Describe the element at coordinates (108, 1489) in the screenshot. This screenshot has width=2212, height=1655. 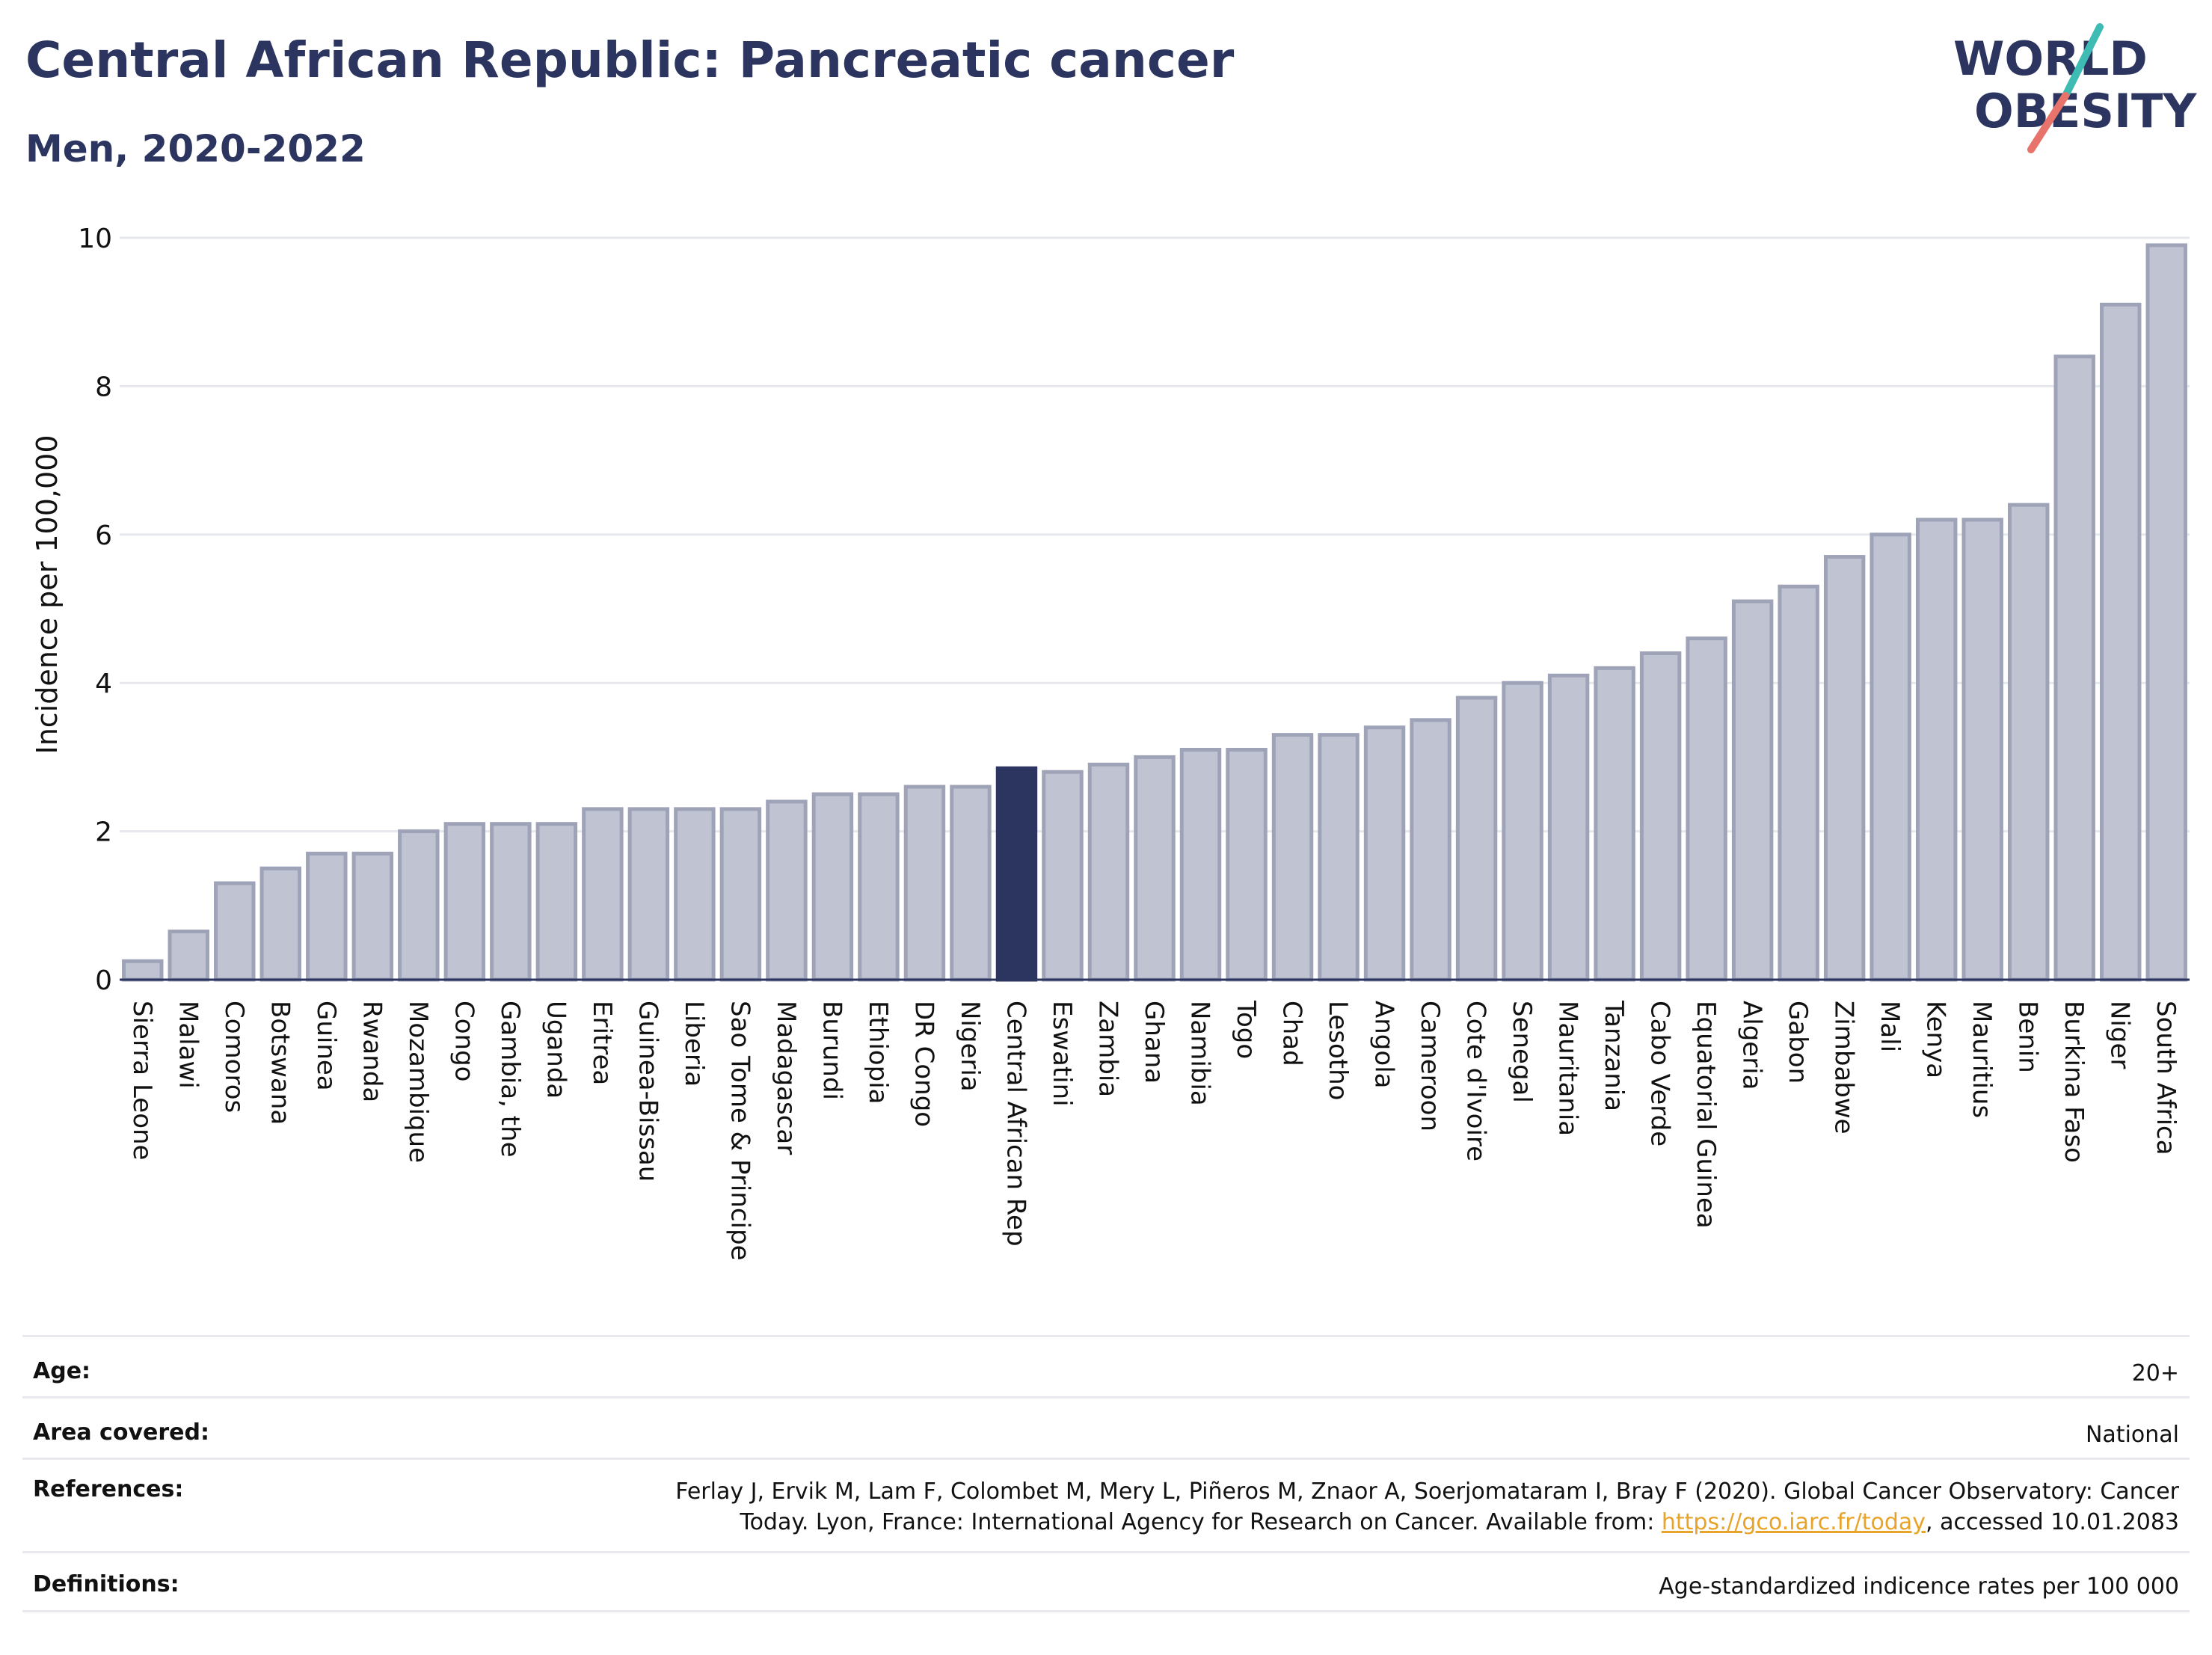
I see `references-label: References:` at that location.